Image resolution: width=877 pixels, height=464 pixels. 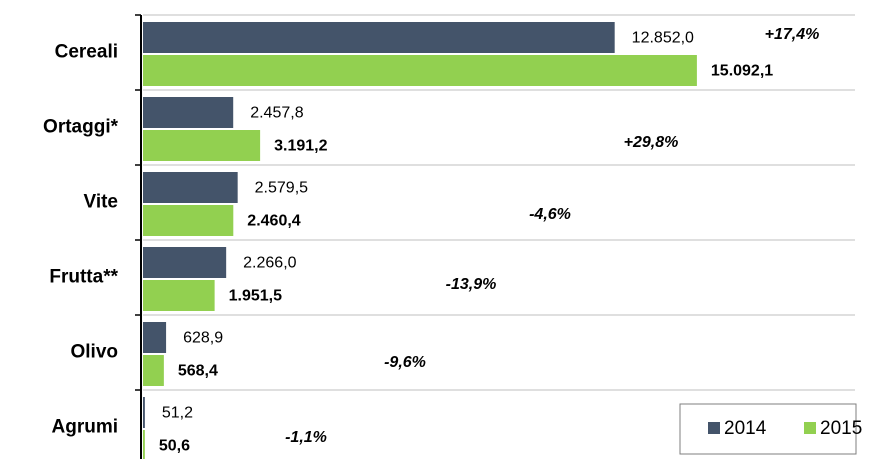 I want to click on value-label: 2.579,5, so click(x=281, y=188).